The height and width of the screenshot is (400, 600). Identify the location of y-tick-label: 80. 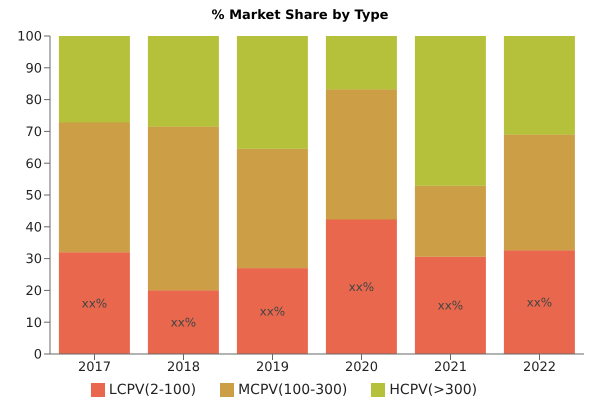
(33, 100).